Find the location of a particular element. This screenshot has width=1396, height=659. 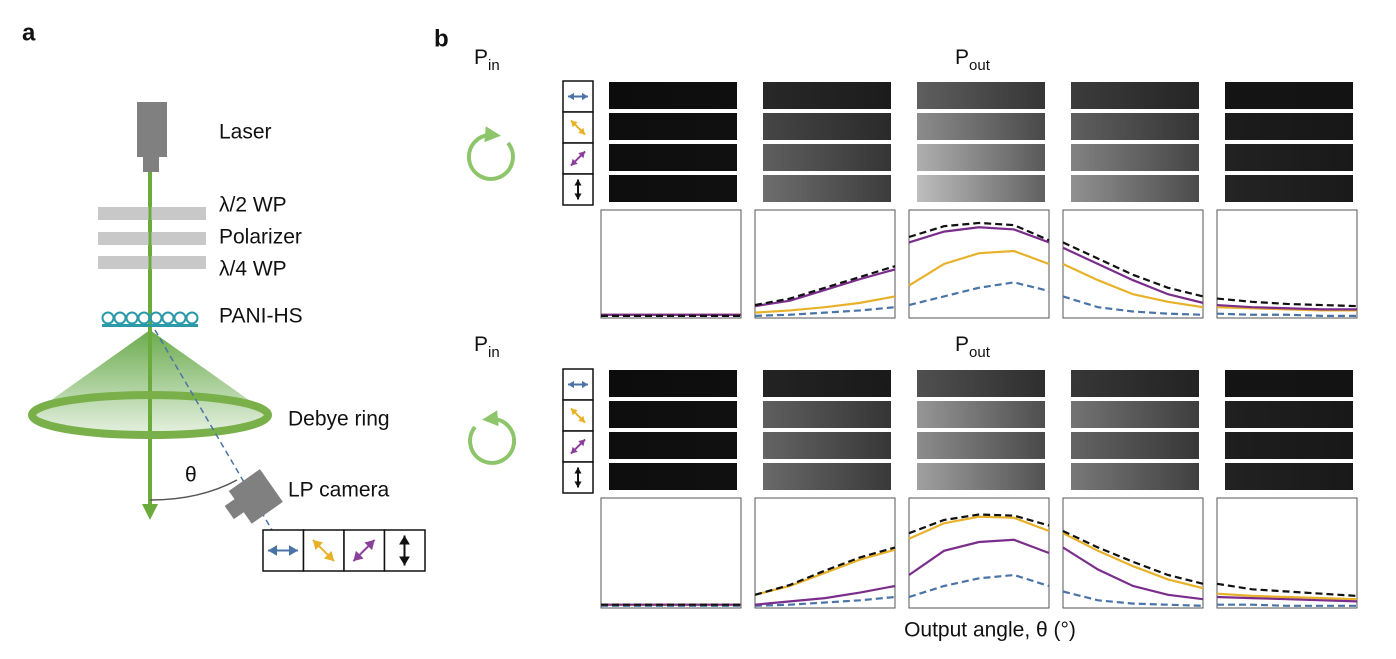

laser-head is located at coordinates (151, 164).